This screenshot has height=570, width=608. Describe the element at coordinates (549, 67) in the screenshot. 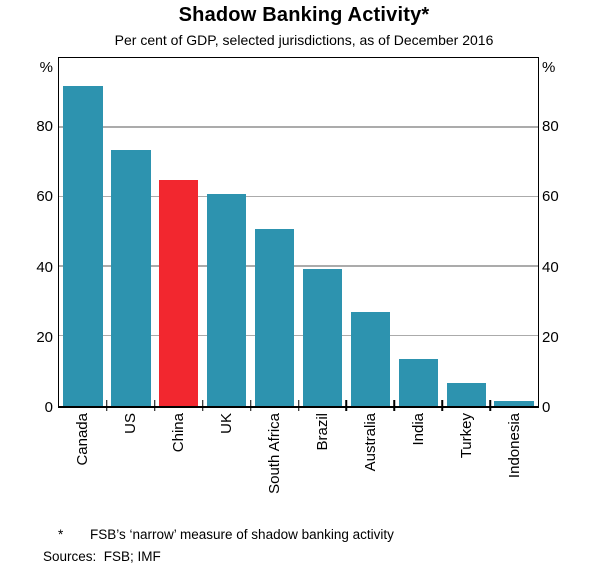

I see `y-axis-right-unit-label: %` at that location.